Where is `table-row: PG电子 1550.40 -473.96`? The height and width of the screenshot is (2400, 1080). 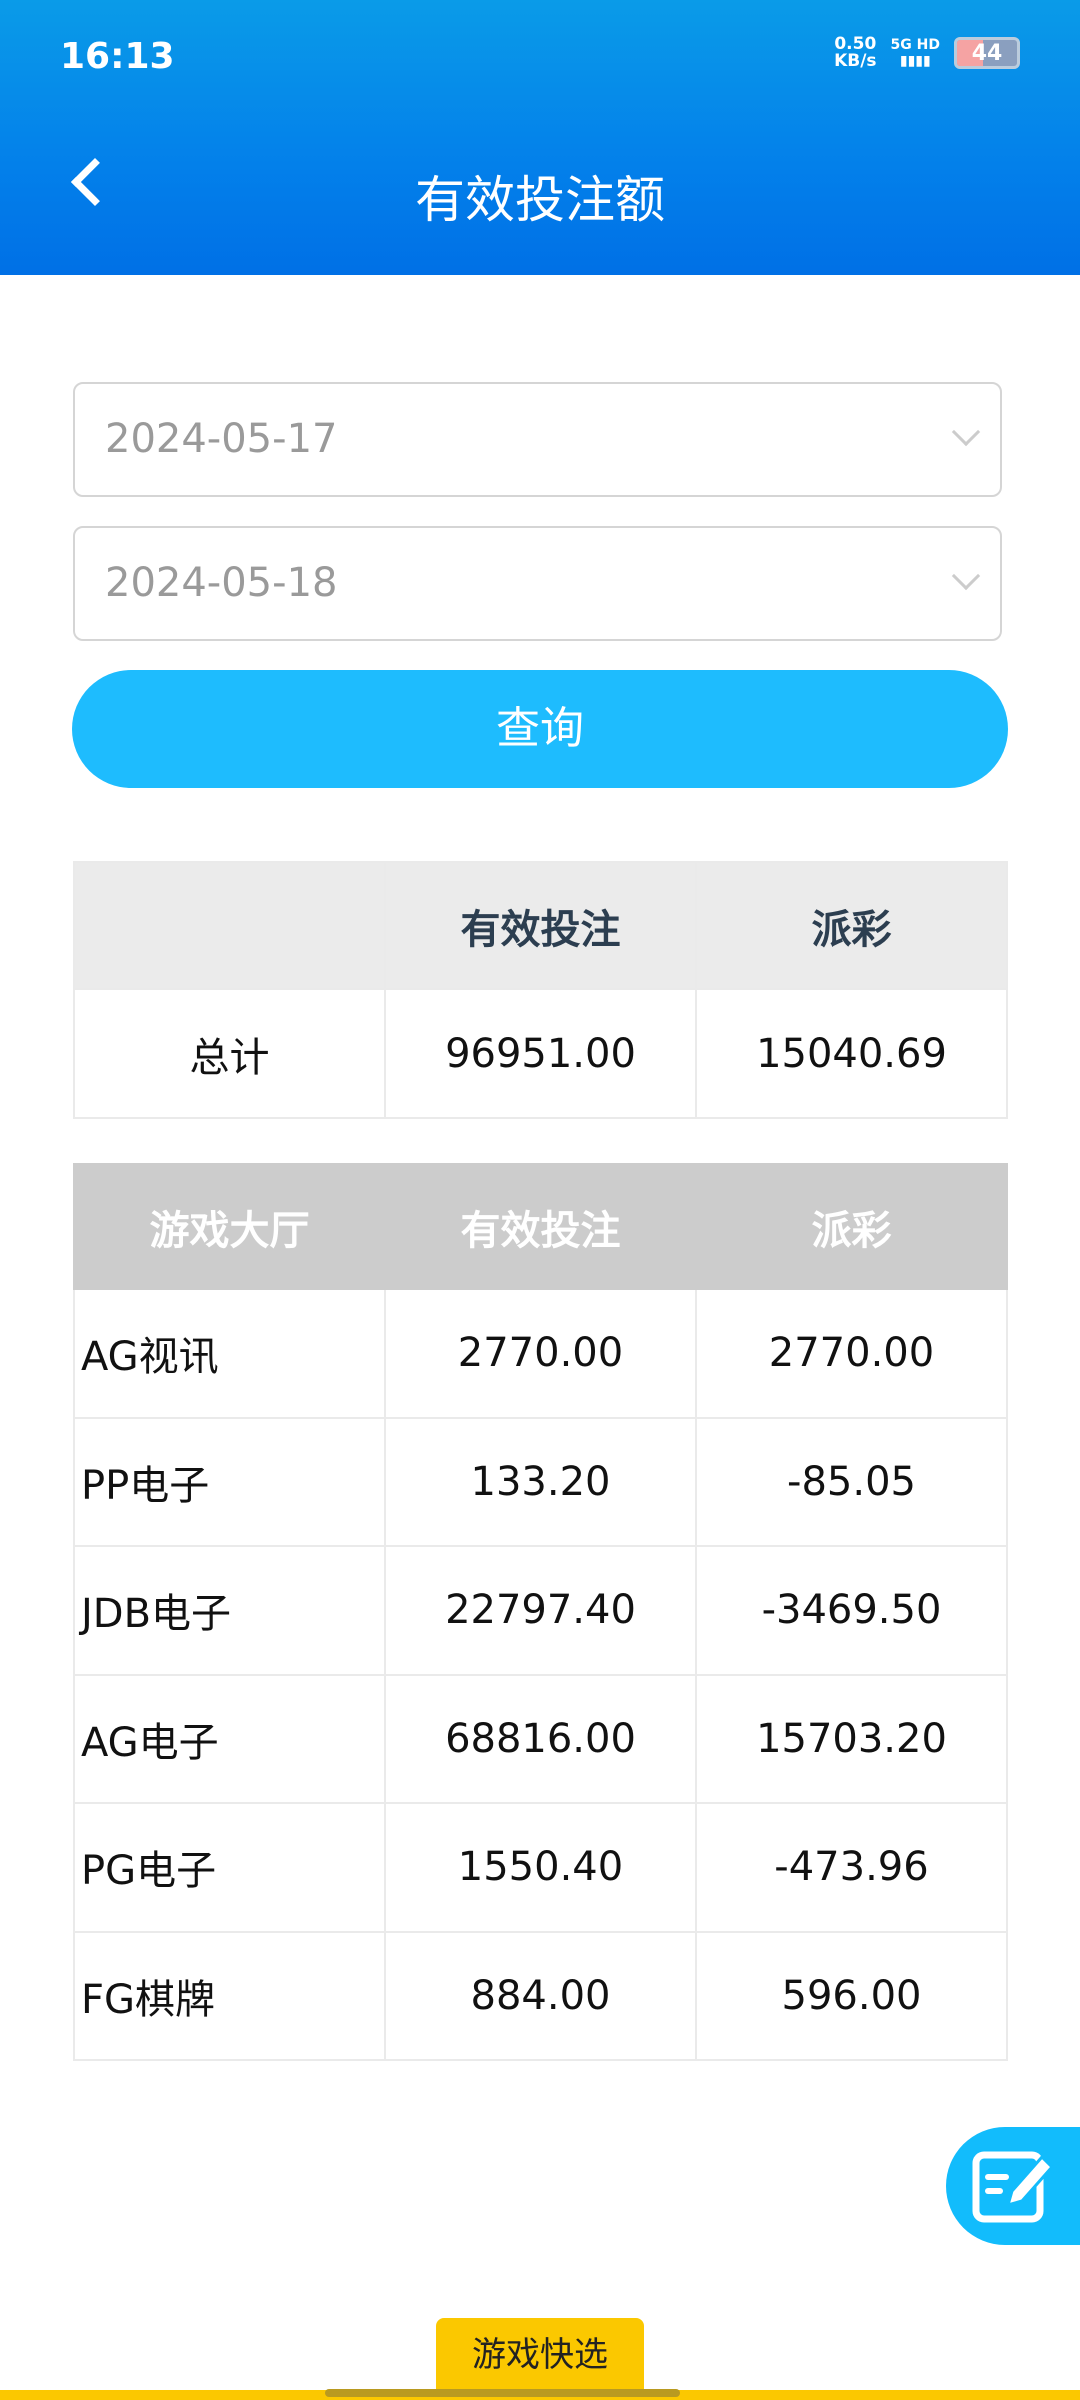 table-row: PG电子 1550.40 -473.96 is located at coordinates (540, 1867).